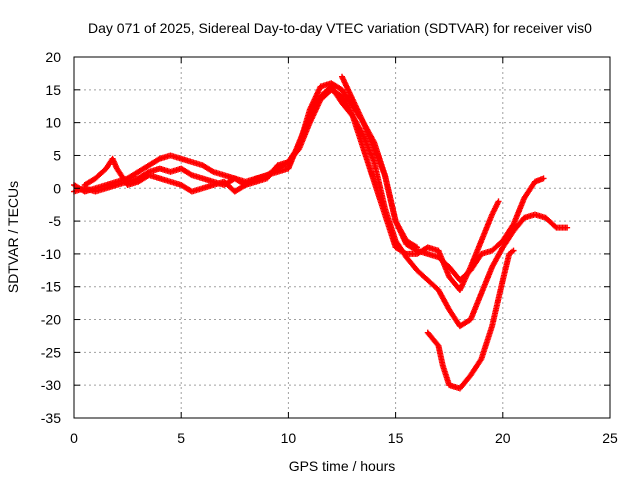  I want to click on y-tick-label: 10, so click(53, 123).